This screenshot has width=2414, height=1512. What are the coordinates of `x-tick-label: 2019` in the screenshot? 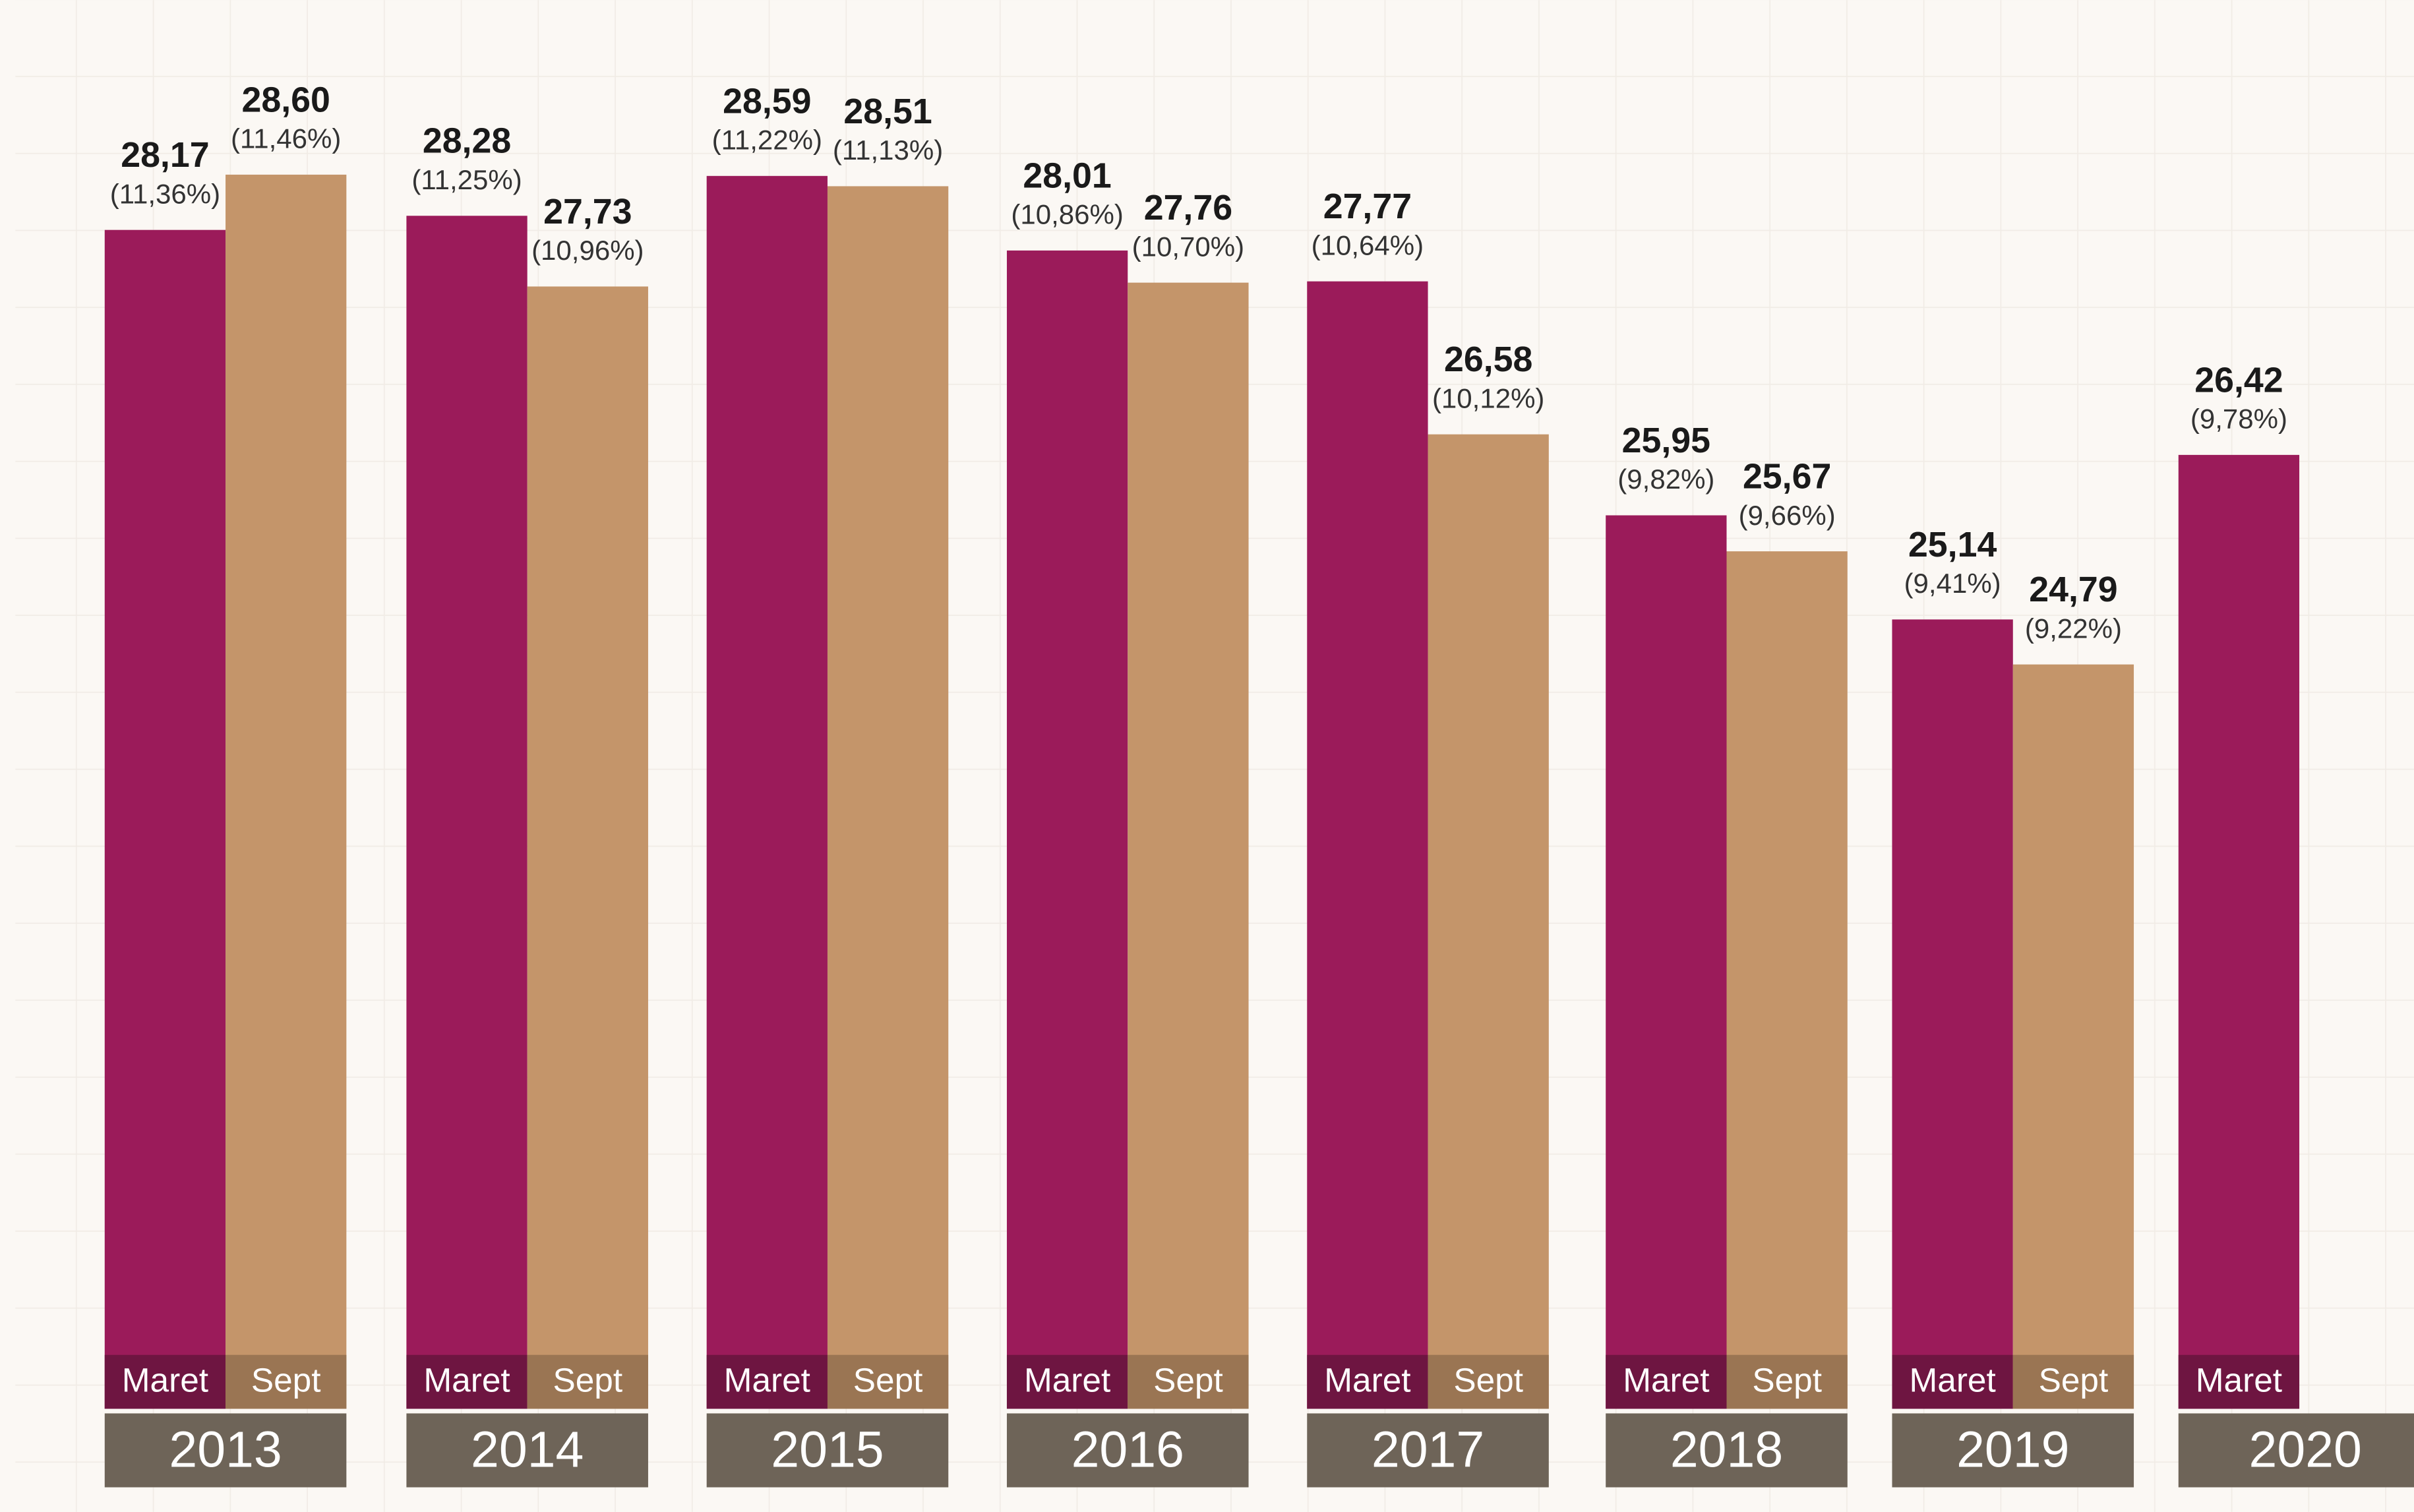 It's located at (2012, 1450).